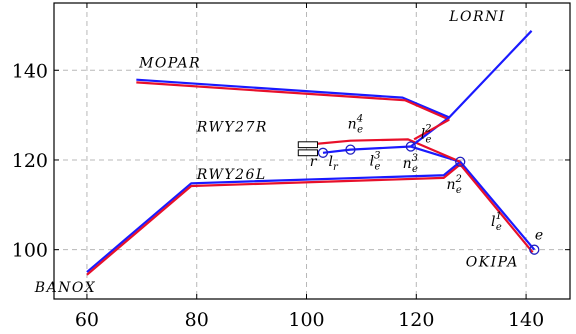 This screenshot has width=576, height=334. Describe the element at coordinates (428, 198) in the screenshot. I see `nodes` at that location.